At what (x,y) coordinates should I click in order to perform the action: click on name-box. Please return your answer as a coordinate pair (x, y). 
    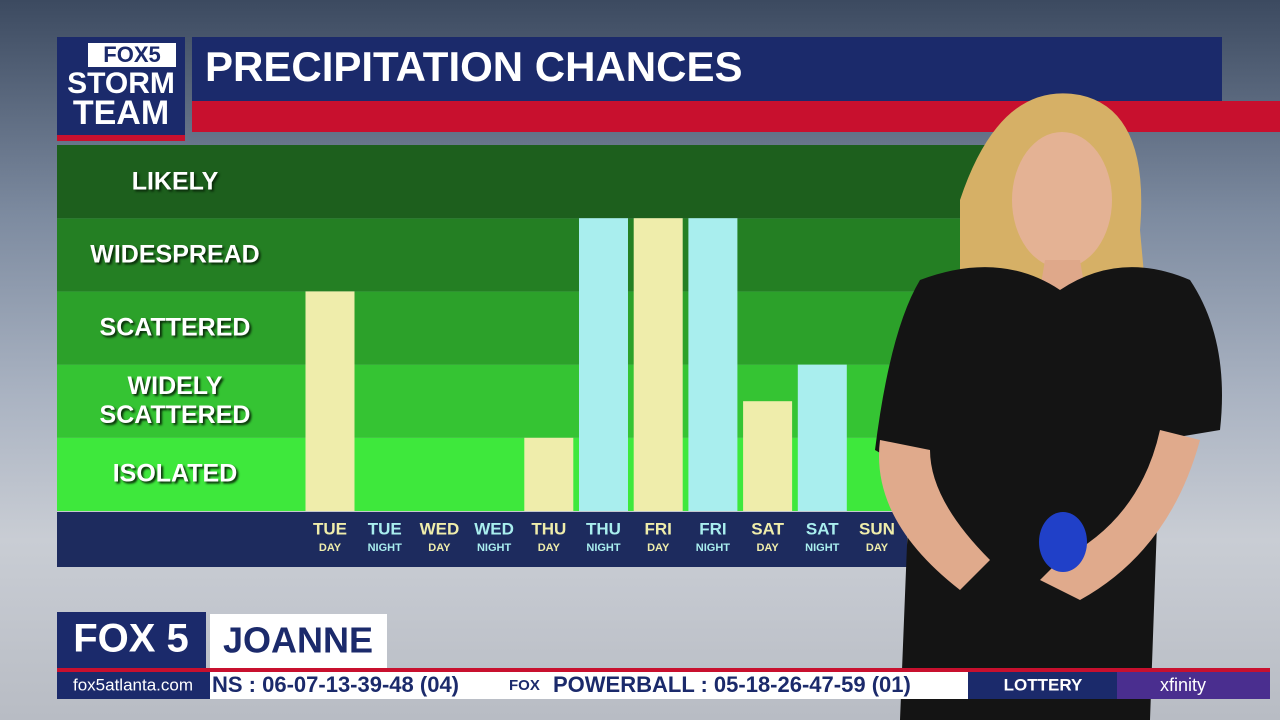
    Looking at the image, I should click on (298, 641).